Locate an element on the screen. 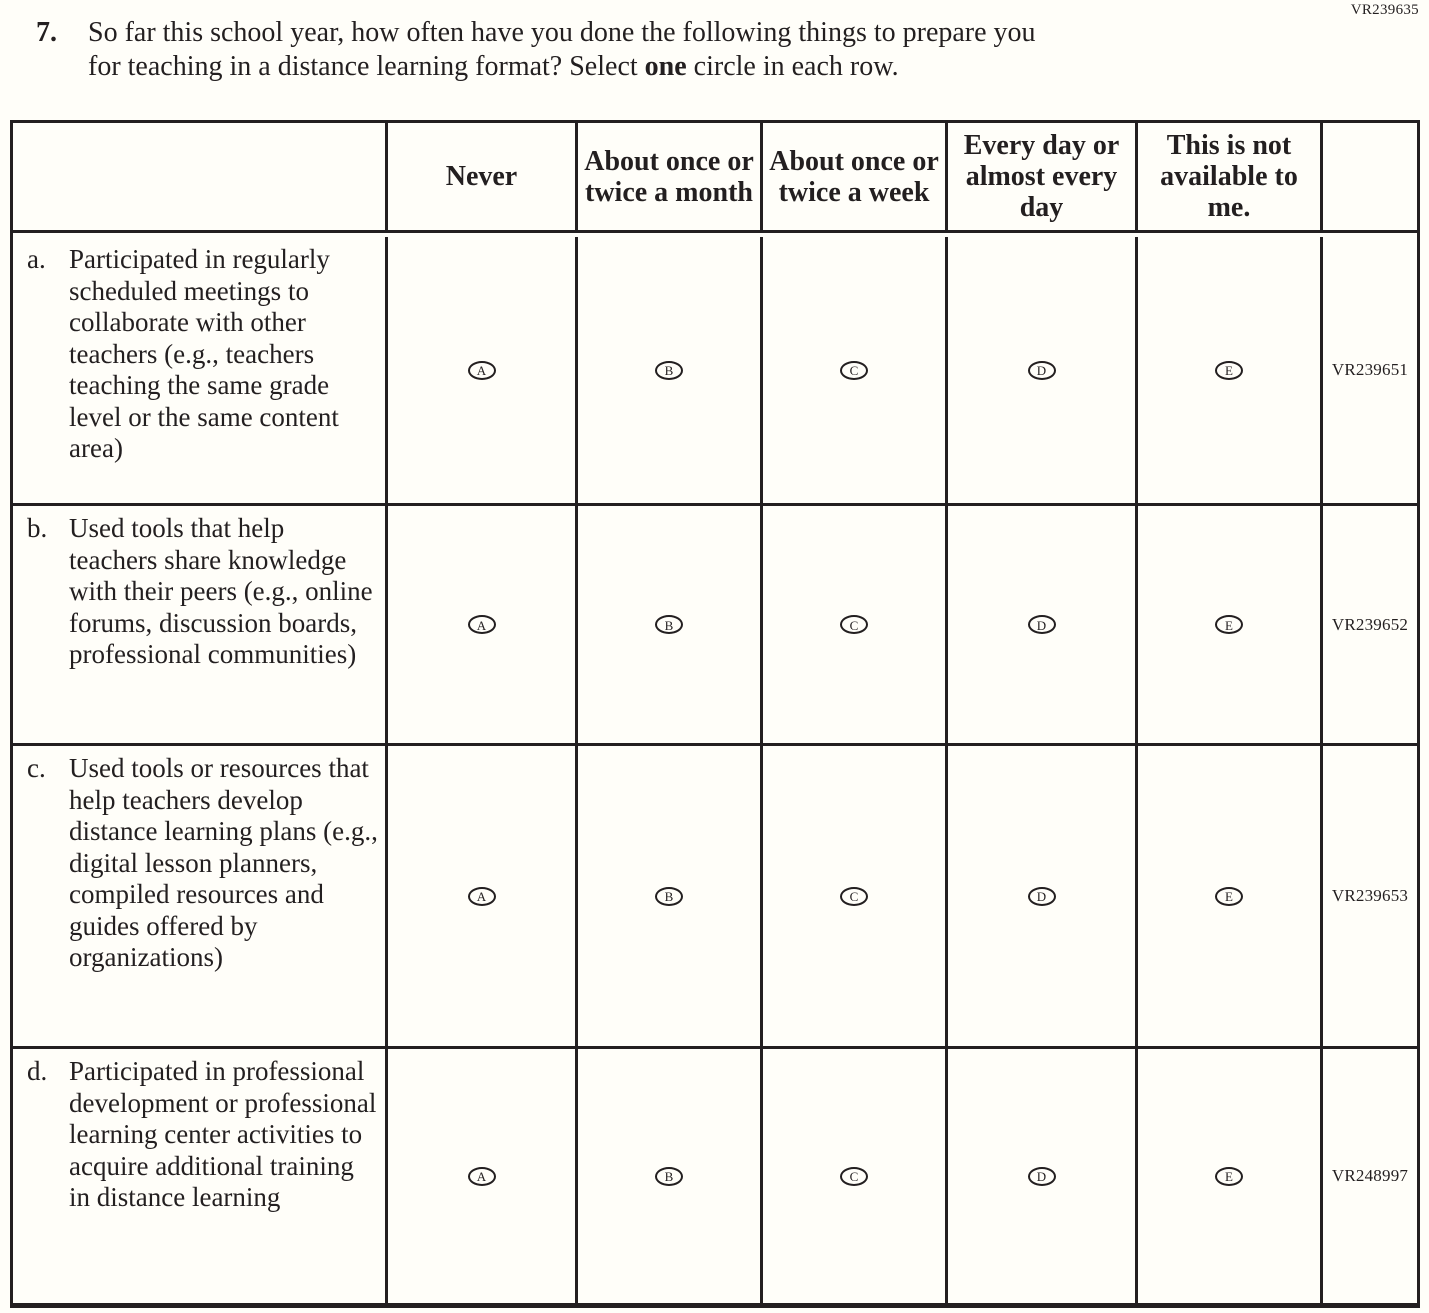 Image resolution: width=1429 pixels, height=1313 pixels. row-d-option-every-day: D is located at coordinates (1043, 1176).